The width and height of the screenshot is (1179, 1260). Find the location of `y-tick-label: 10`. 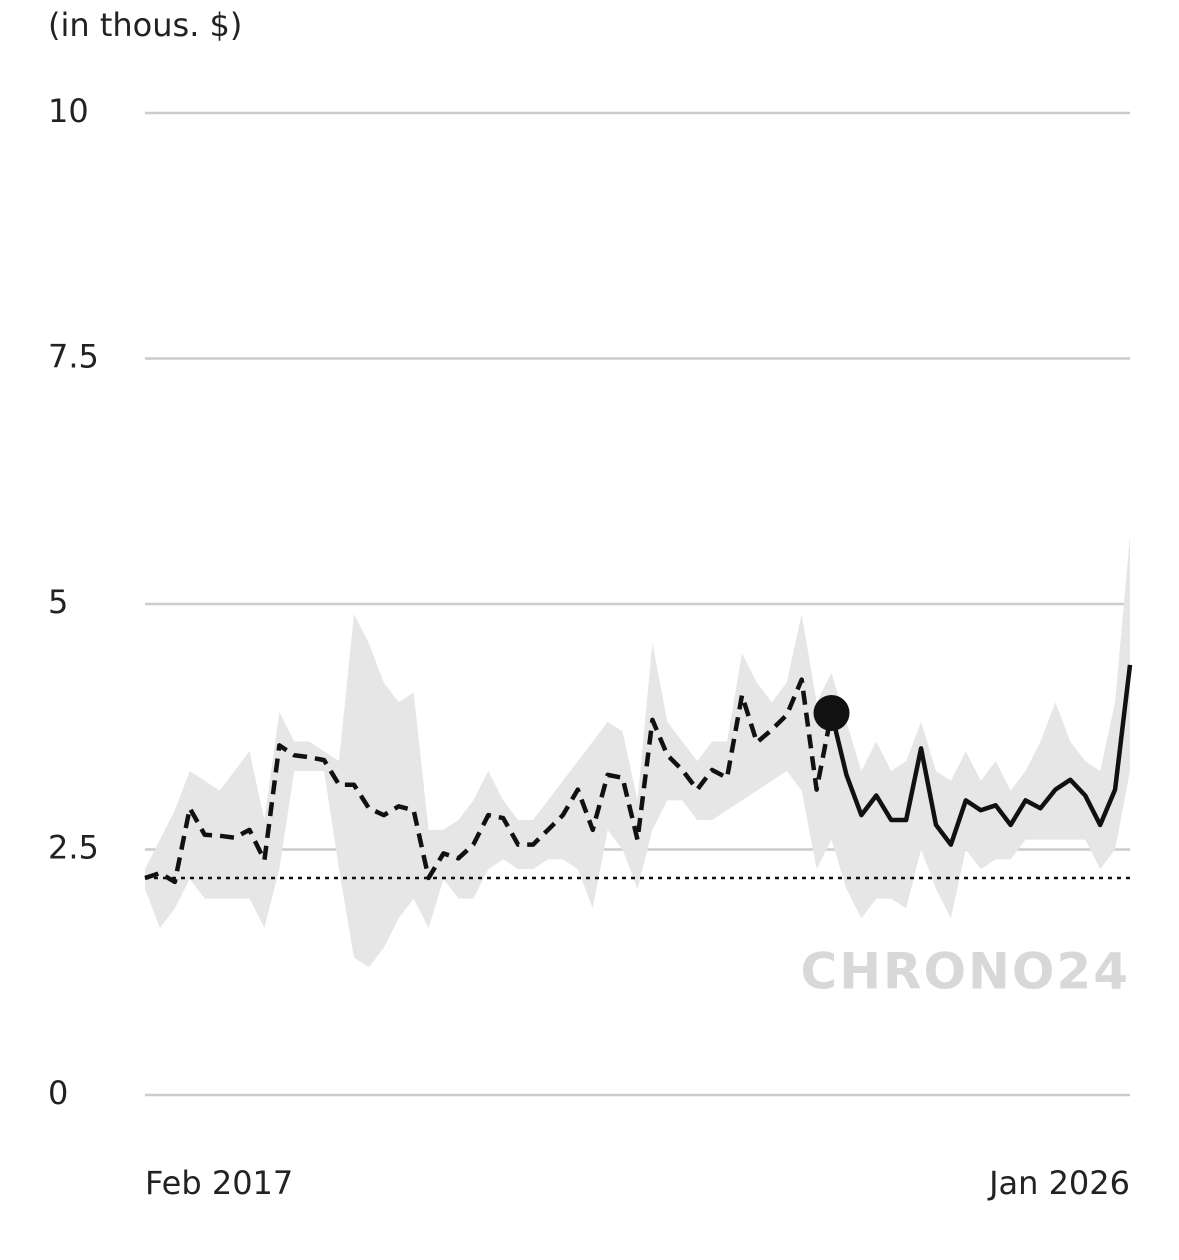

y-tick-label: 10 is located at coordinates (68, 111).